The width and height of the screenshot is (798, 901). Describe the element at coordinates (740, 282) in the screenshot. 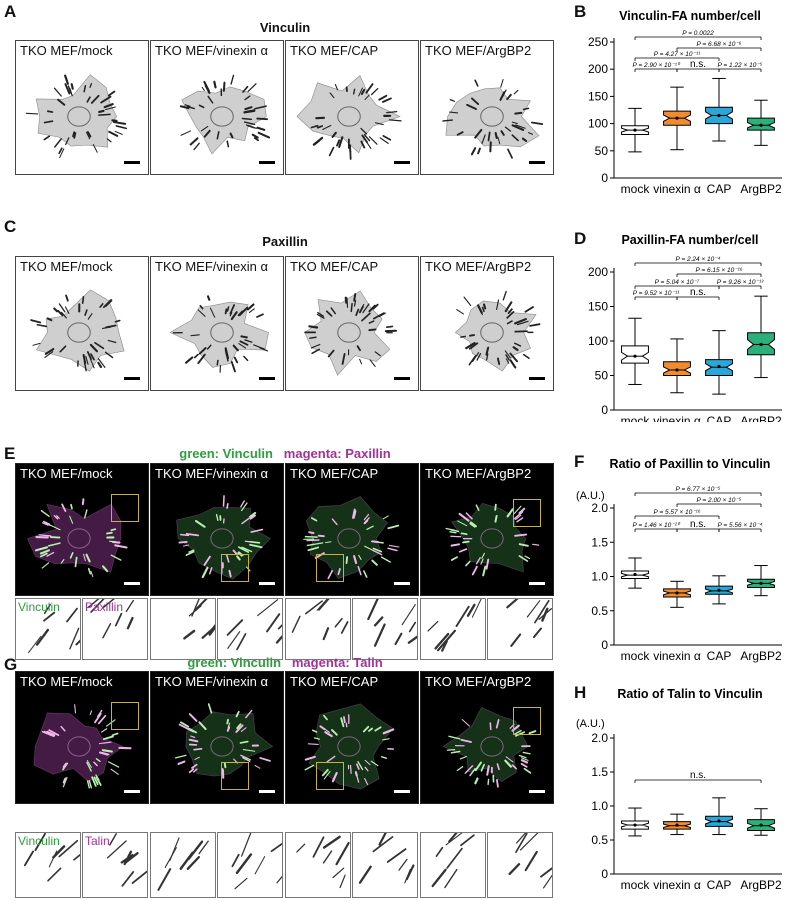

I see `significance-label: P = 9.26 × 10⁻¹³` at that location.